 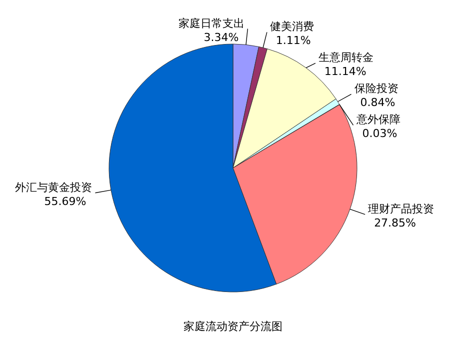 What do you see at coordinates (211, 23) in the screenshot?
I see `slice-label: 家庭日常支出` at bounding box center [211, 23].